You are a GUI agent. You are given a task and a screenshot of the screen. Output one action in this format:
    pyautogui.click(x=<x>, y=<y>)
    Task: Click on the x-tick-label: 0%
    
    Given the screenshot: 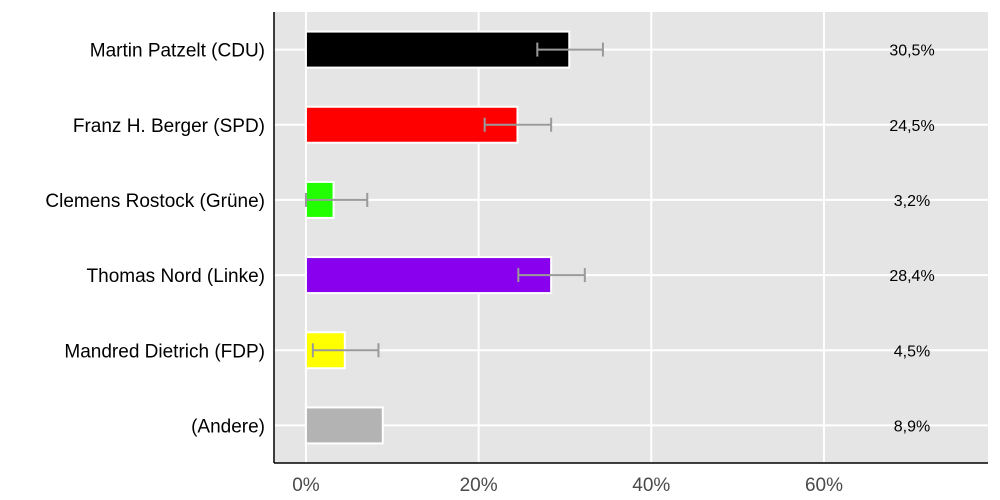 What is the action you would take?
    pyautogui.click(x=306, y=485)
    